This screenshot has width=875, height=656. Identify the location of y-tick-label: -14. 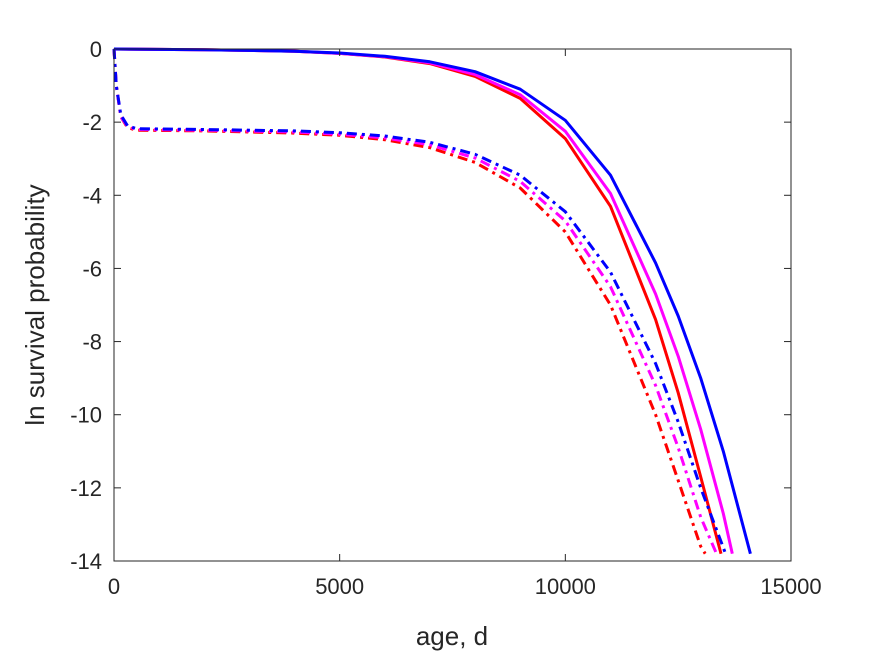
(86, 561).